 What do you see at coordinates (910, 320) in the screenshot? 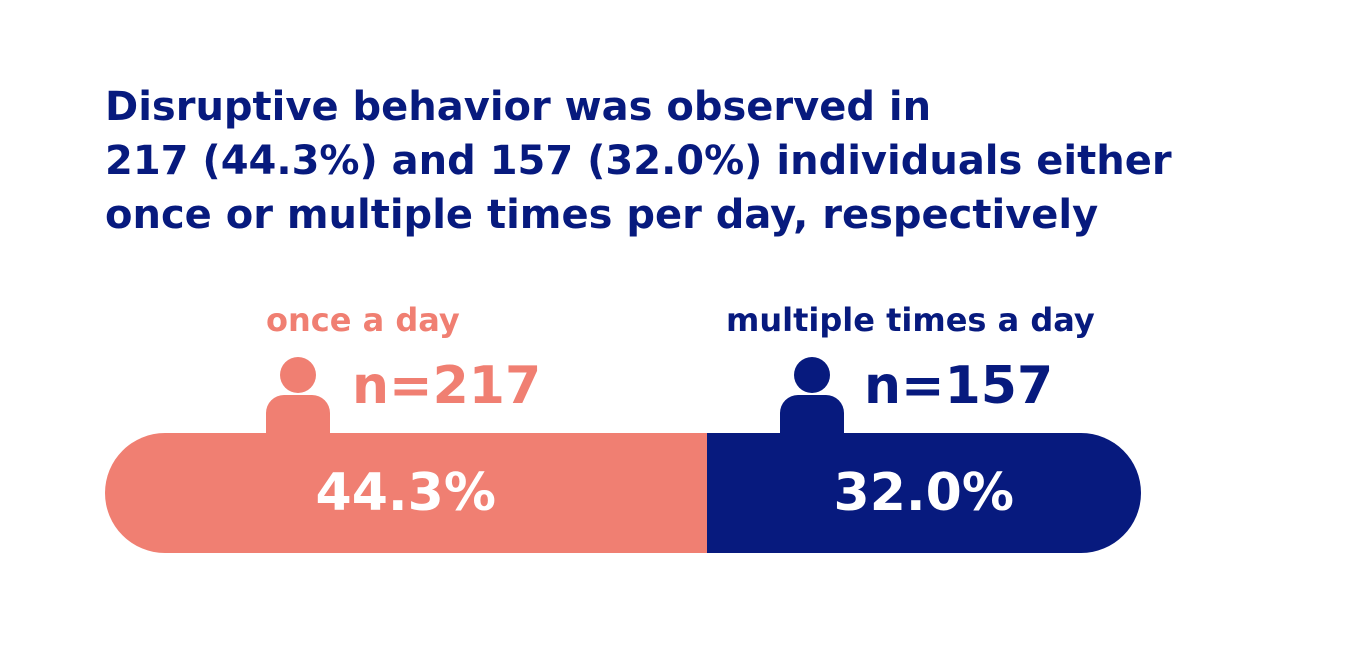
I see `multiple-times-a-day-label: multiple times a day` at bounding box center [910, 320].